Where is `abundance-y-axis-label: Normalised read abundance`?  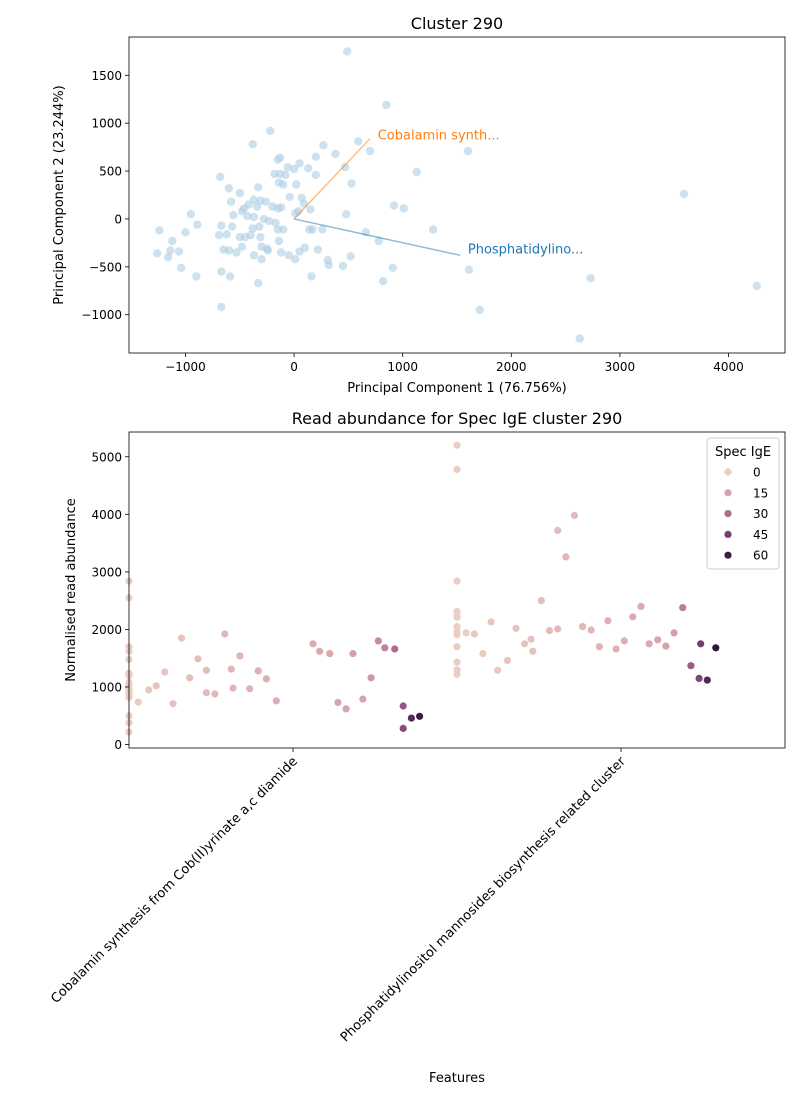 abundance-y-axis-label: Normalised read abundance is located at coordinates (71, 590).